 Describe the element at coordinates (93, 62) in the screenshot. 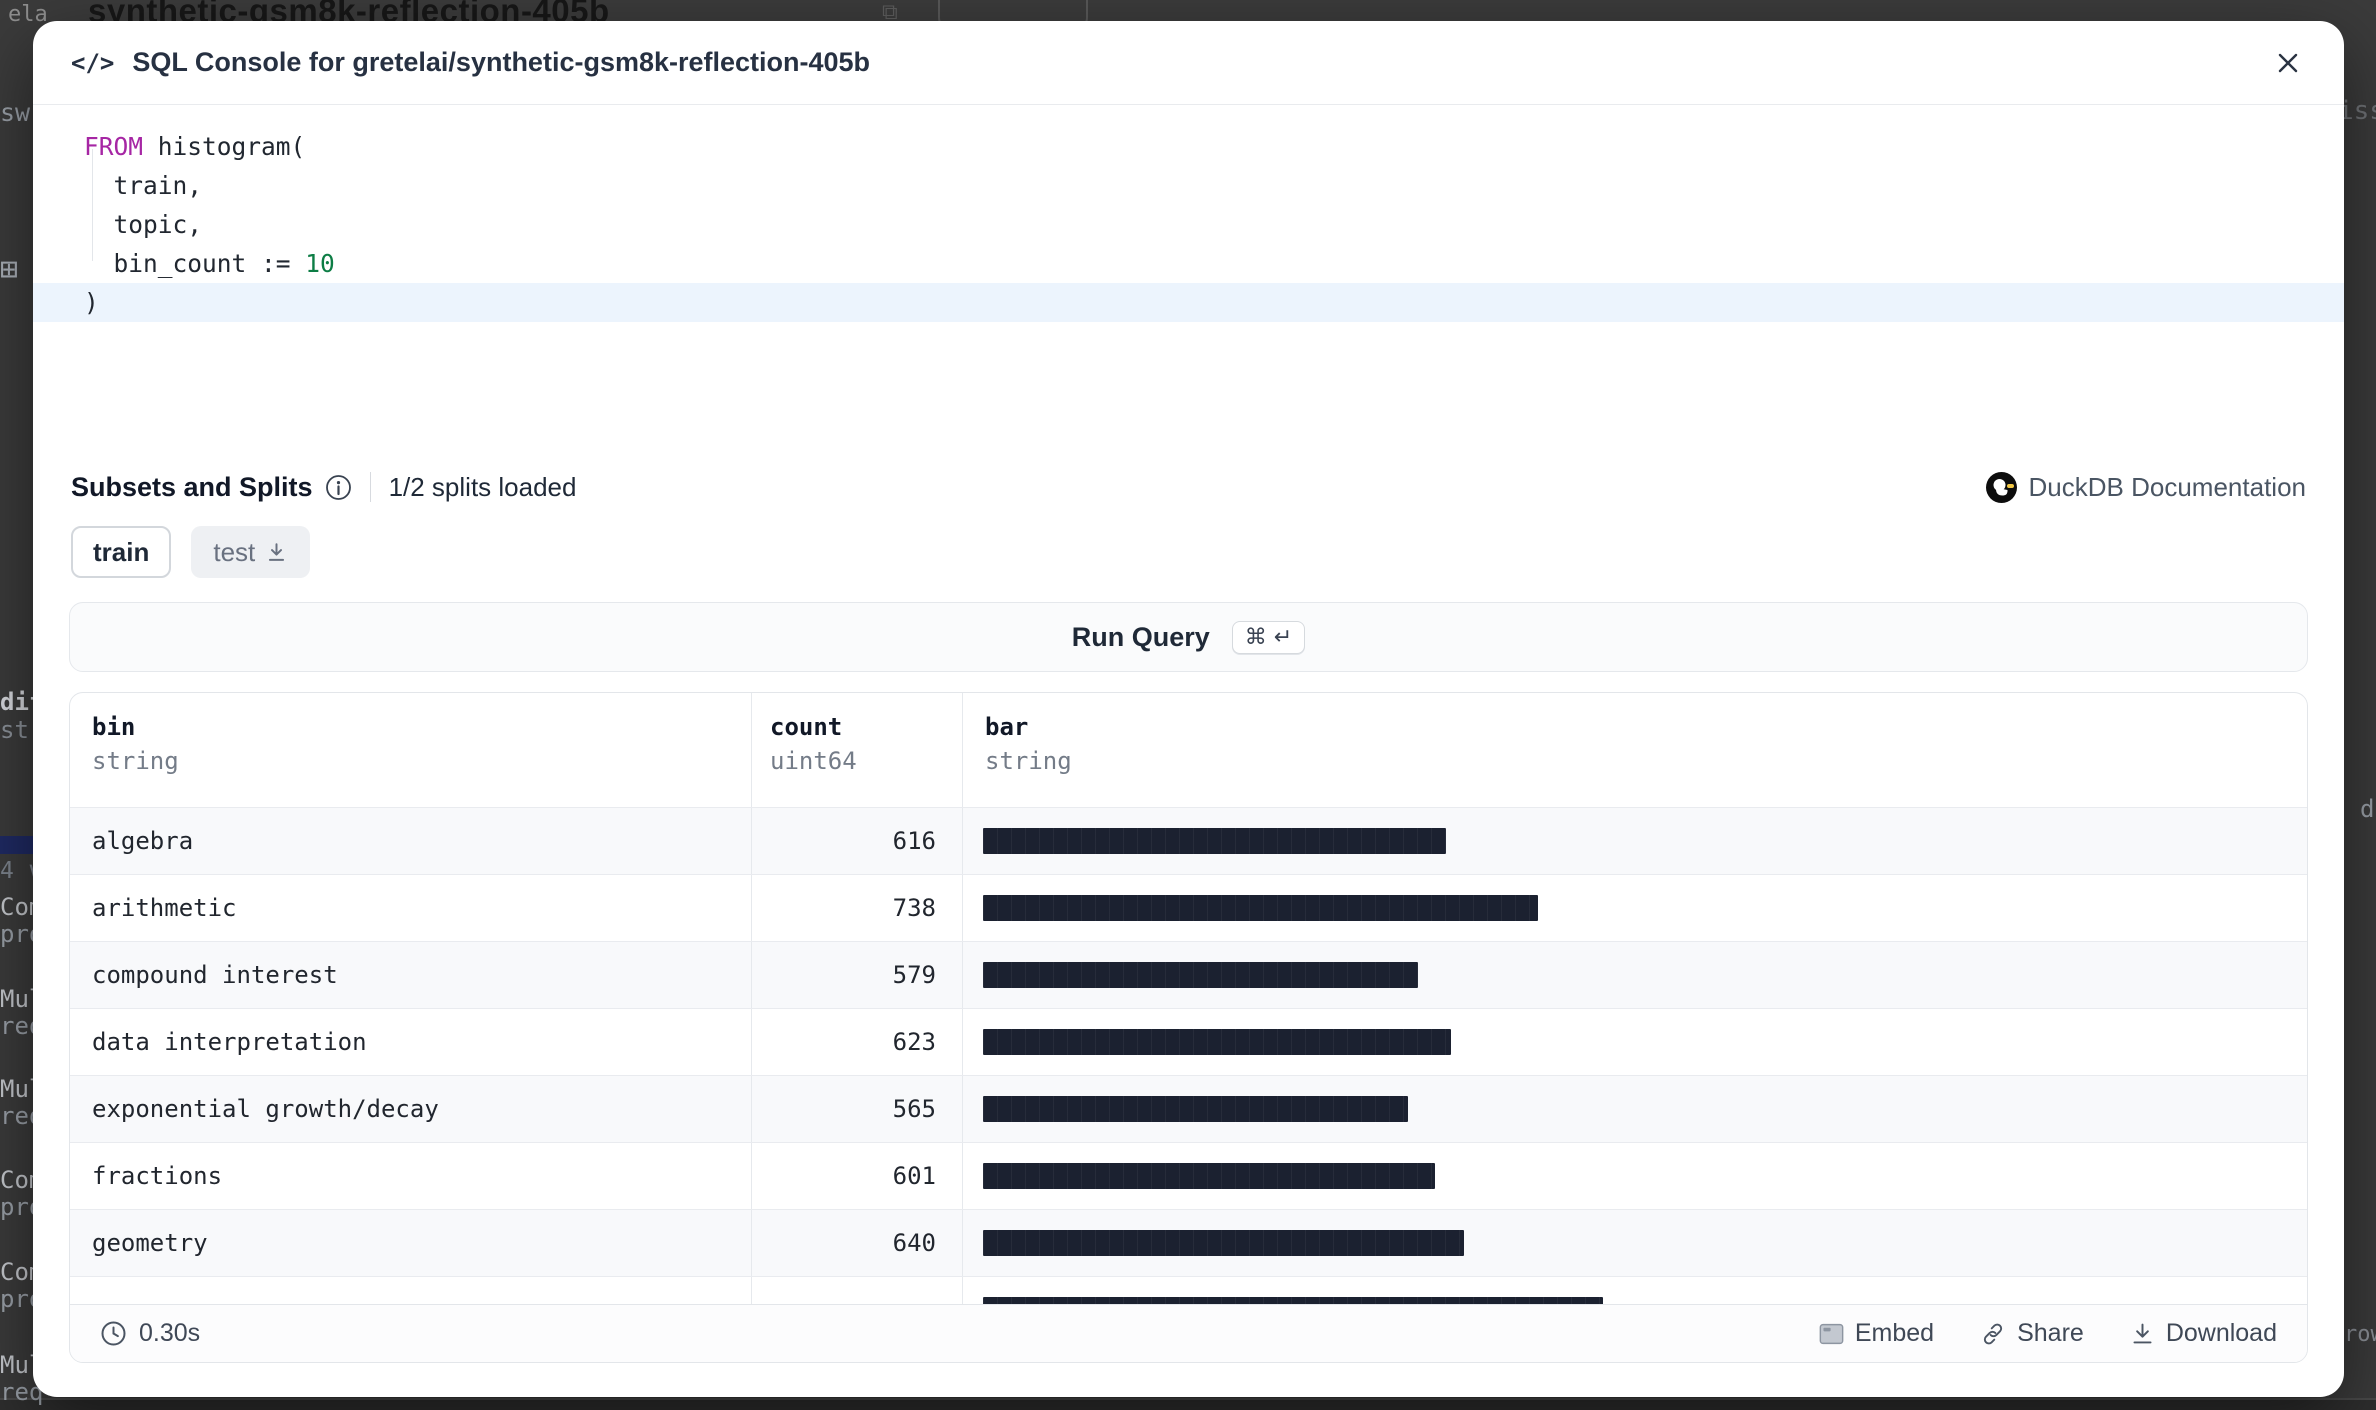

I see `code-icon: </>` at that location.